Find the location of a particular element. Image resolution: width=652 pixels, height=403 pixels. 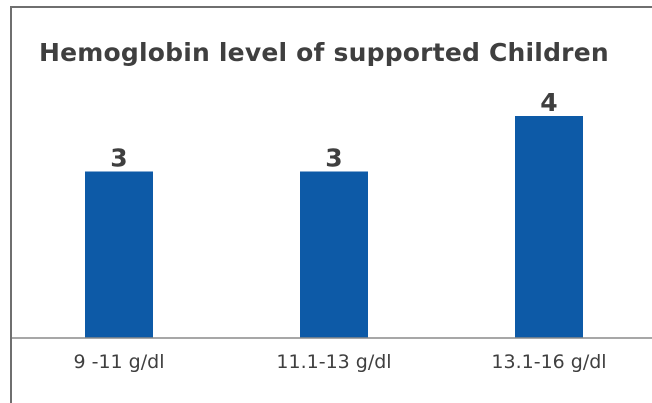

chart-title: Hemoglobin level of supported Children is located at coordinates (324, 52).